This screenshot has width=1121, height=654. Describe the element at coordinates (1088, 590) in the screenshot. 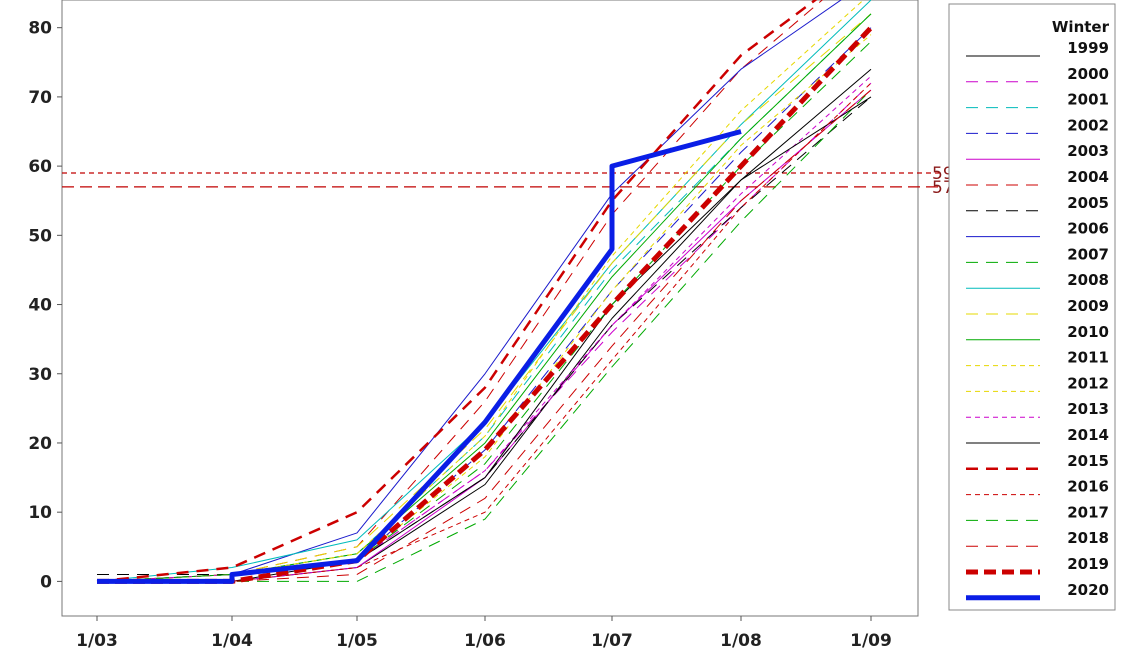

I see `legend-label-2020: 2020` at that location.